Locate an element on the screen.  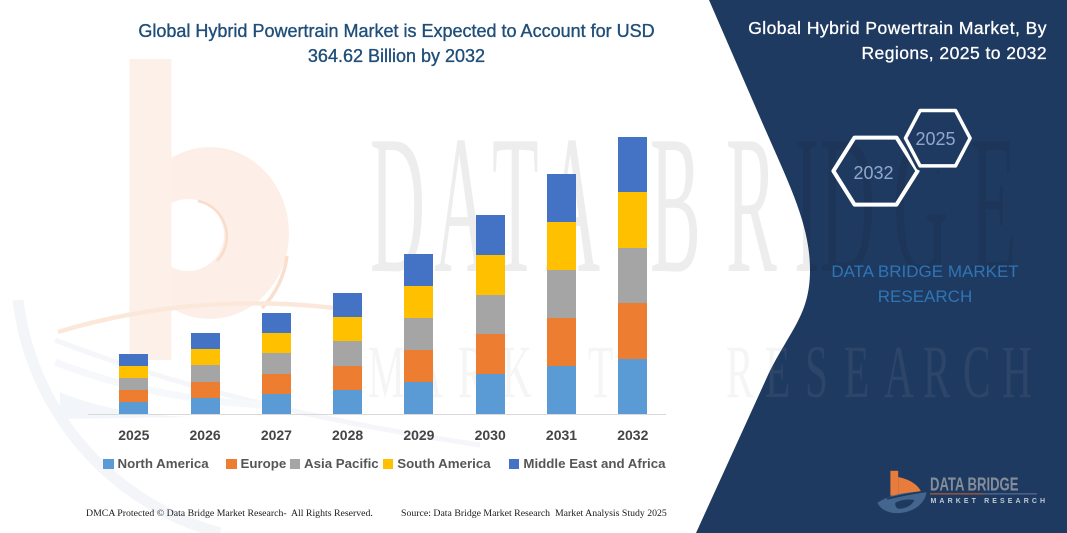
svg-text: 2025 is located at coordinates (935, 139).